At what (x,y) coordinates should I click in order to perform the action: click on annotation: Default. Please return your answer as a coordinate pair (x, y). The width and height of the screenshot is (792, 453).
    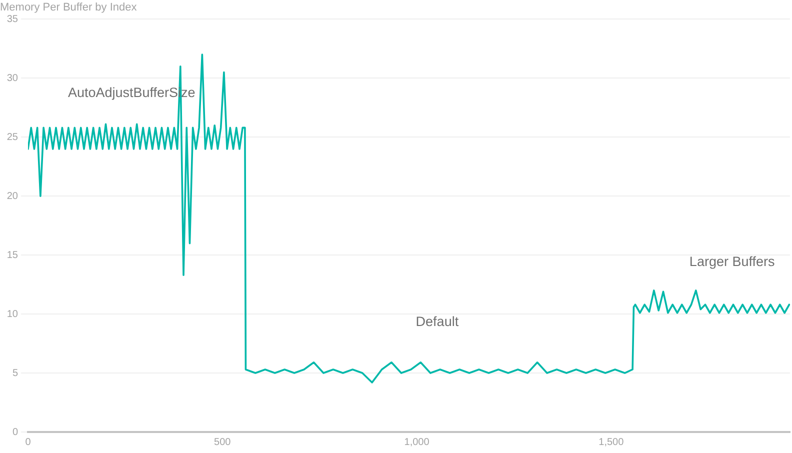
    Looking at the image, I should click on (437, 321).